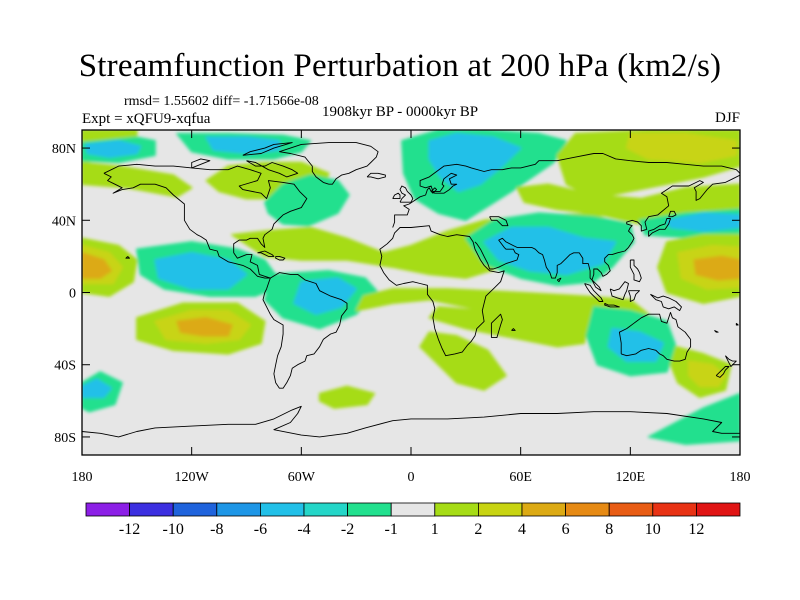 Image resolution: width=800 pixels, height=600 pixels. What do you see at coordinates (653, 529) in the screenshot?
I see `colorbar-label: 10` at bounding box center [653, 529].